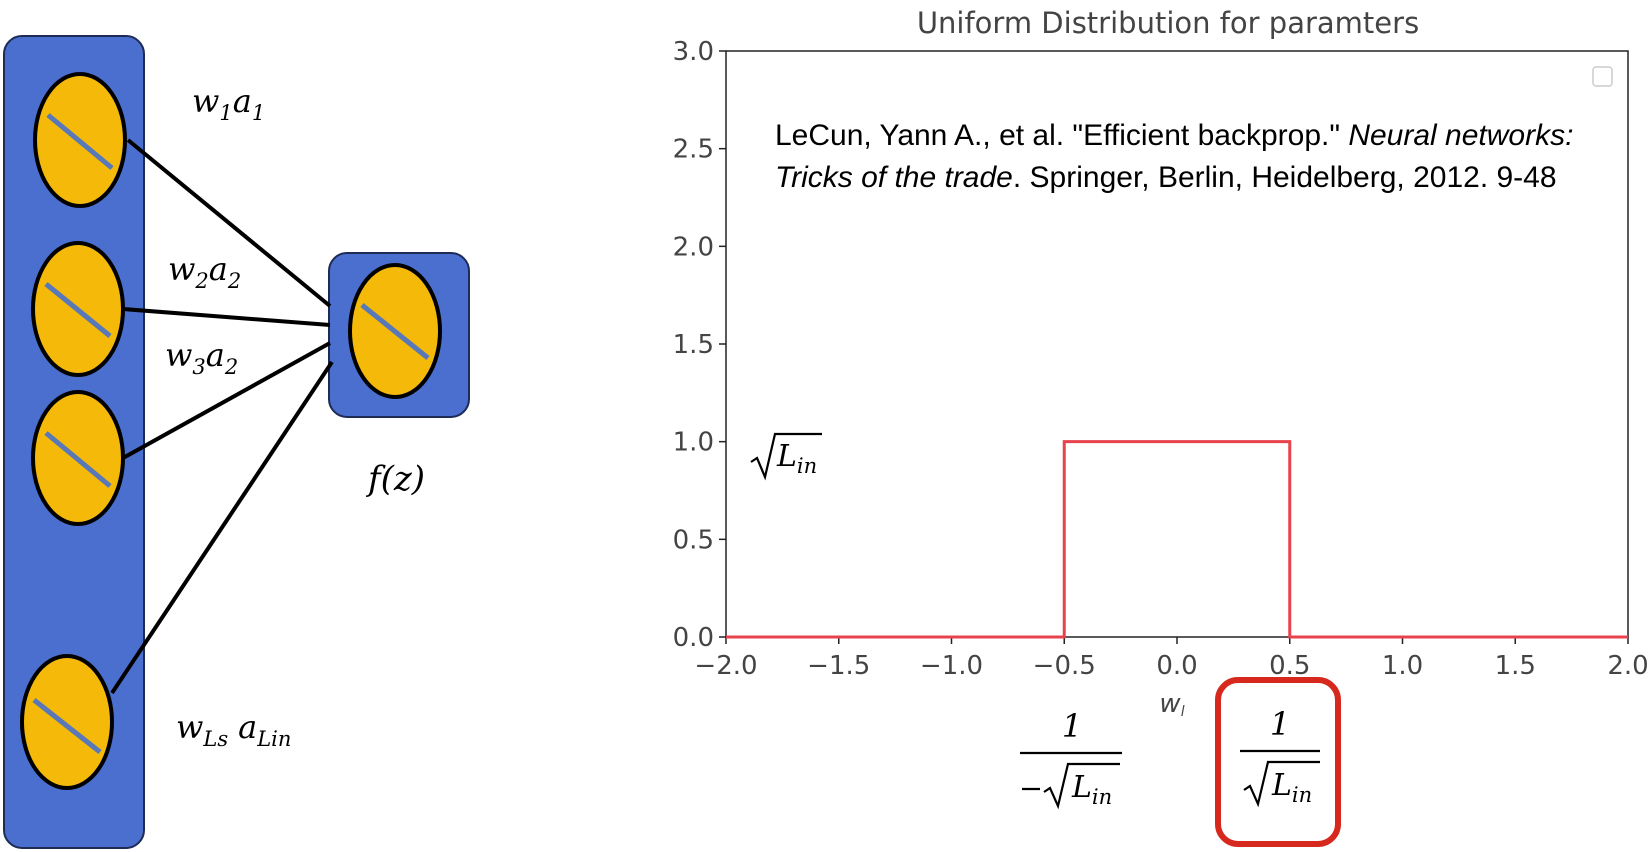 This screenshot has height=852, width=1649. What do you see at coordinates (201, 357) in the screenshot?
I see `weight-label-3: w3a2` at bounding box center [201, 357].